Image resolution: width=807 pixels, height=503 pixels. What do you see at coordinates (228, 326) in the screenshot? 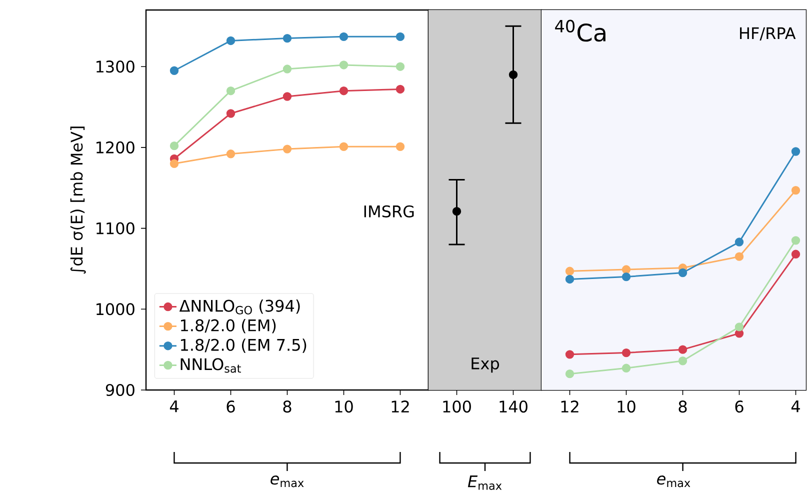
I see `legend-label: 1.8/2.0 (EM)` at bounding box center [228, 326].